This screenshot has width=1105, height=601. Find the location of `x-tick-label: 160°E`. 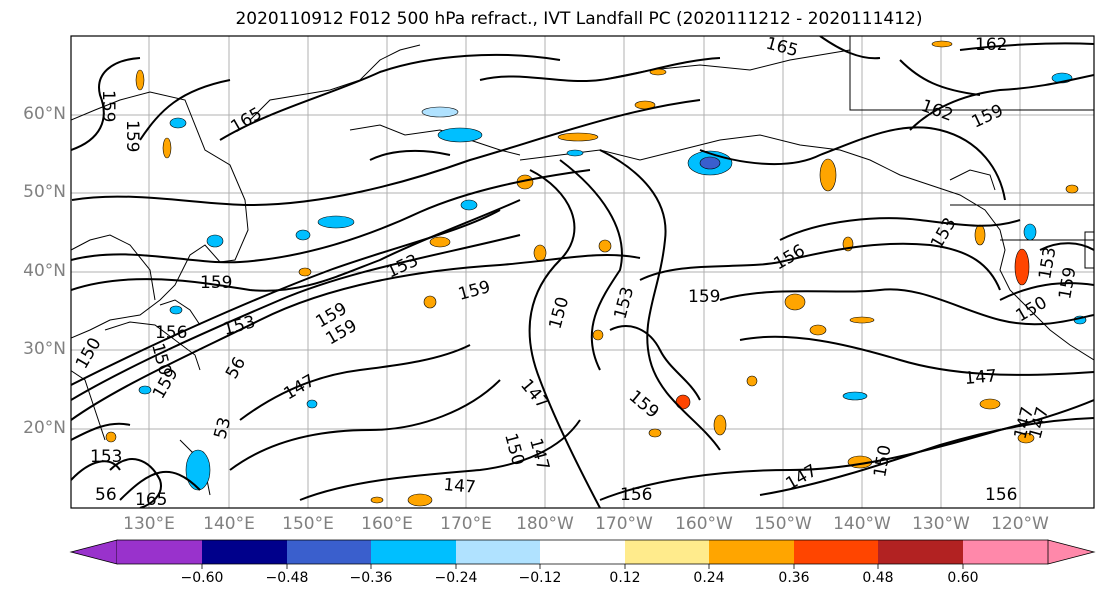

x-tick-label: 160°E is located at coordinates (387, 524).